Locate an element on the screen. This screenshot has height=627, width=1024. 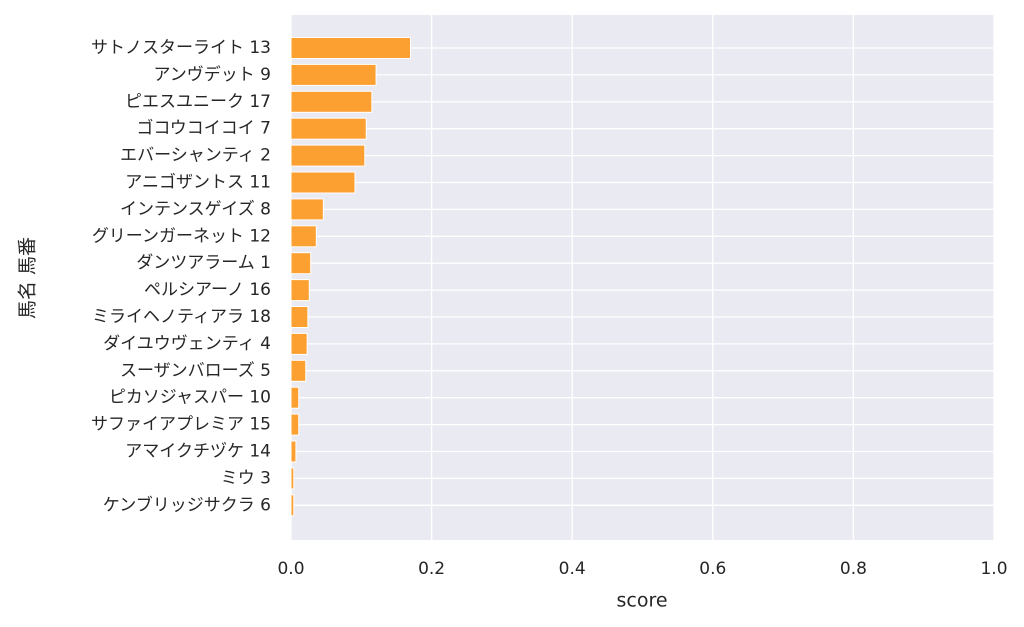
y-tick-label: ペルシアーノ 16 is located at coordinates (207, 290).